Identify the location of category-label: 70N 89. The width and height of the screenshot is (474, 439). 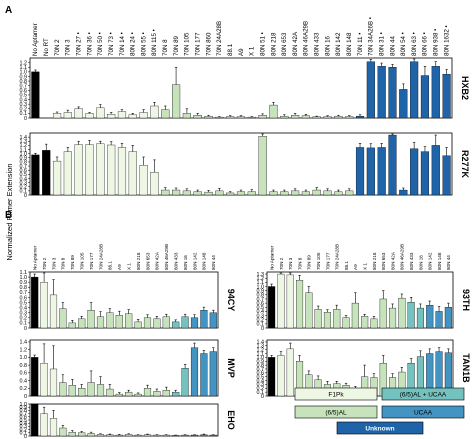
(176, 45).